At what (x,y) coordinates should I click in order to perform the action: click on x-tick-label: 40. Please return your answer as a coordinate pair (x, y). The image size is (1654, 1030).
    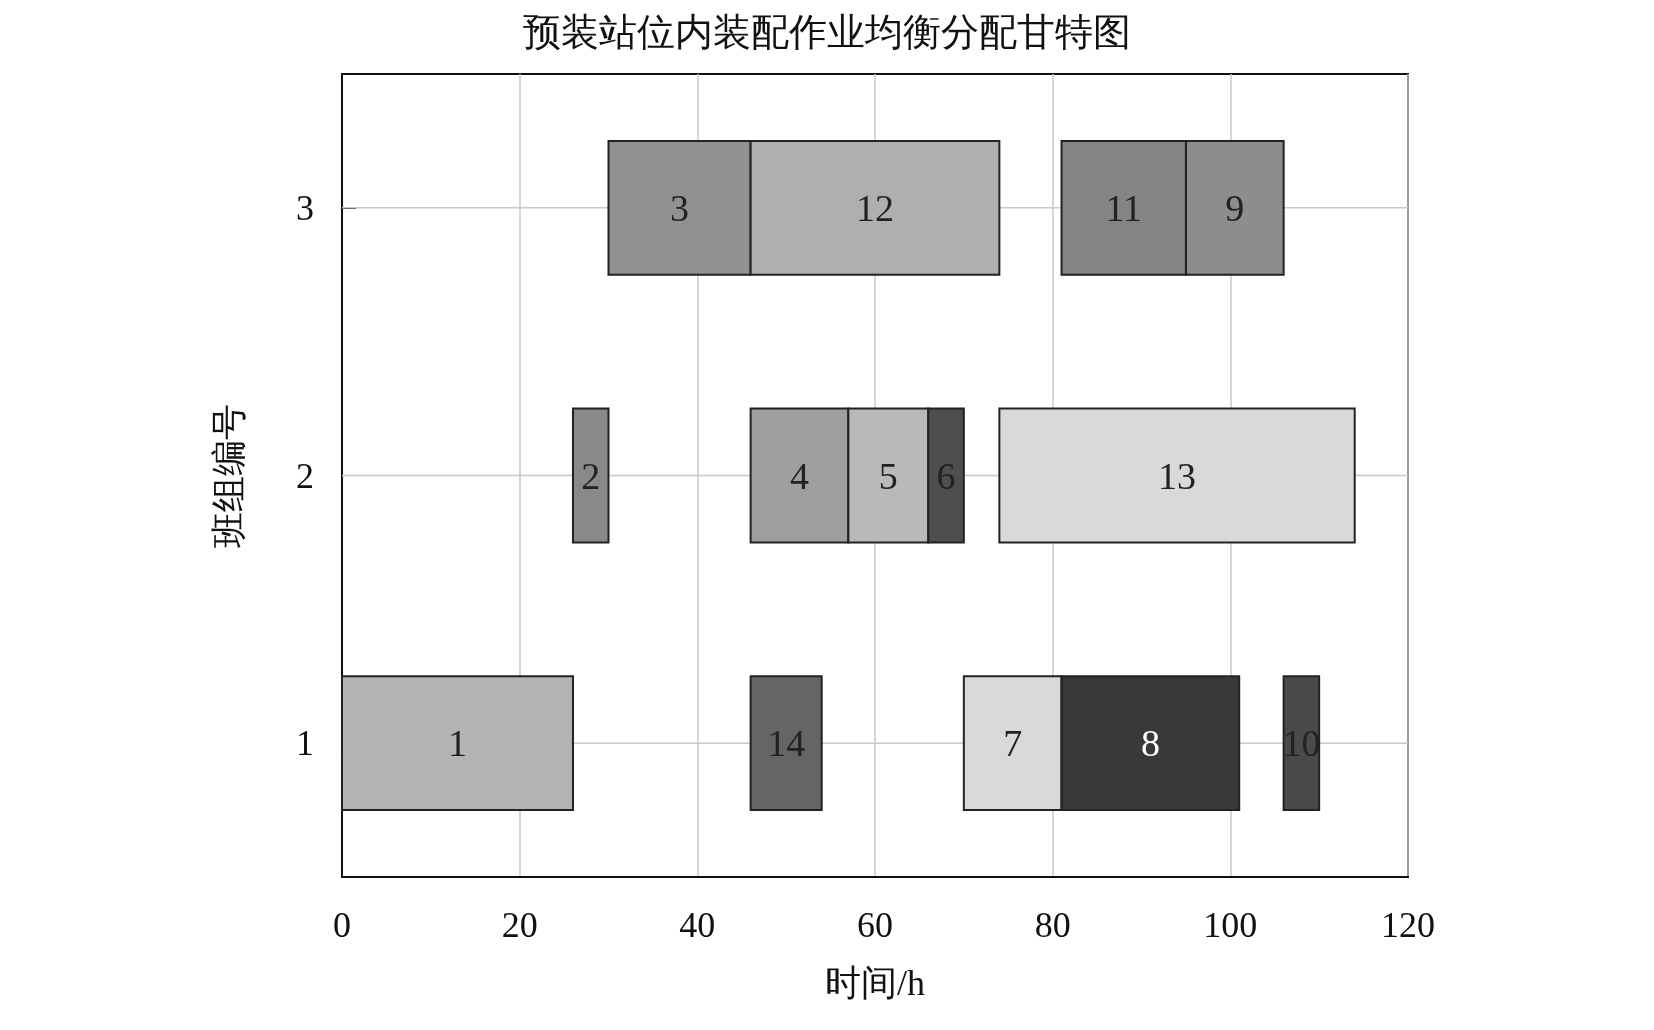
    Looking at the image, I should click on (697, 925).